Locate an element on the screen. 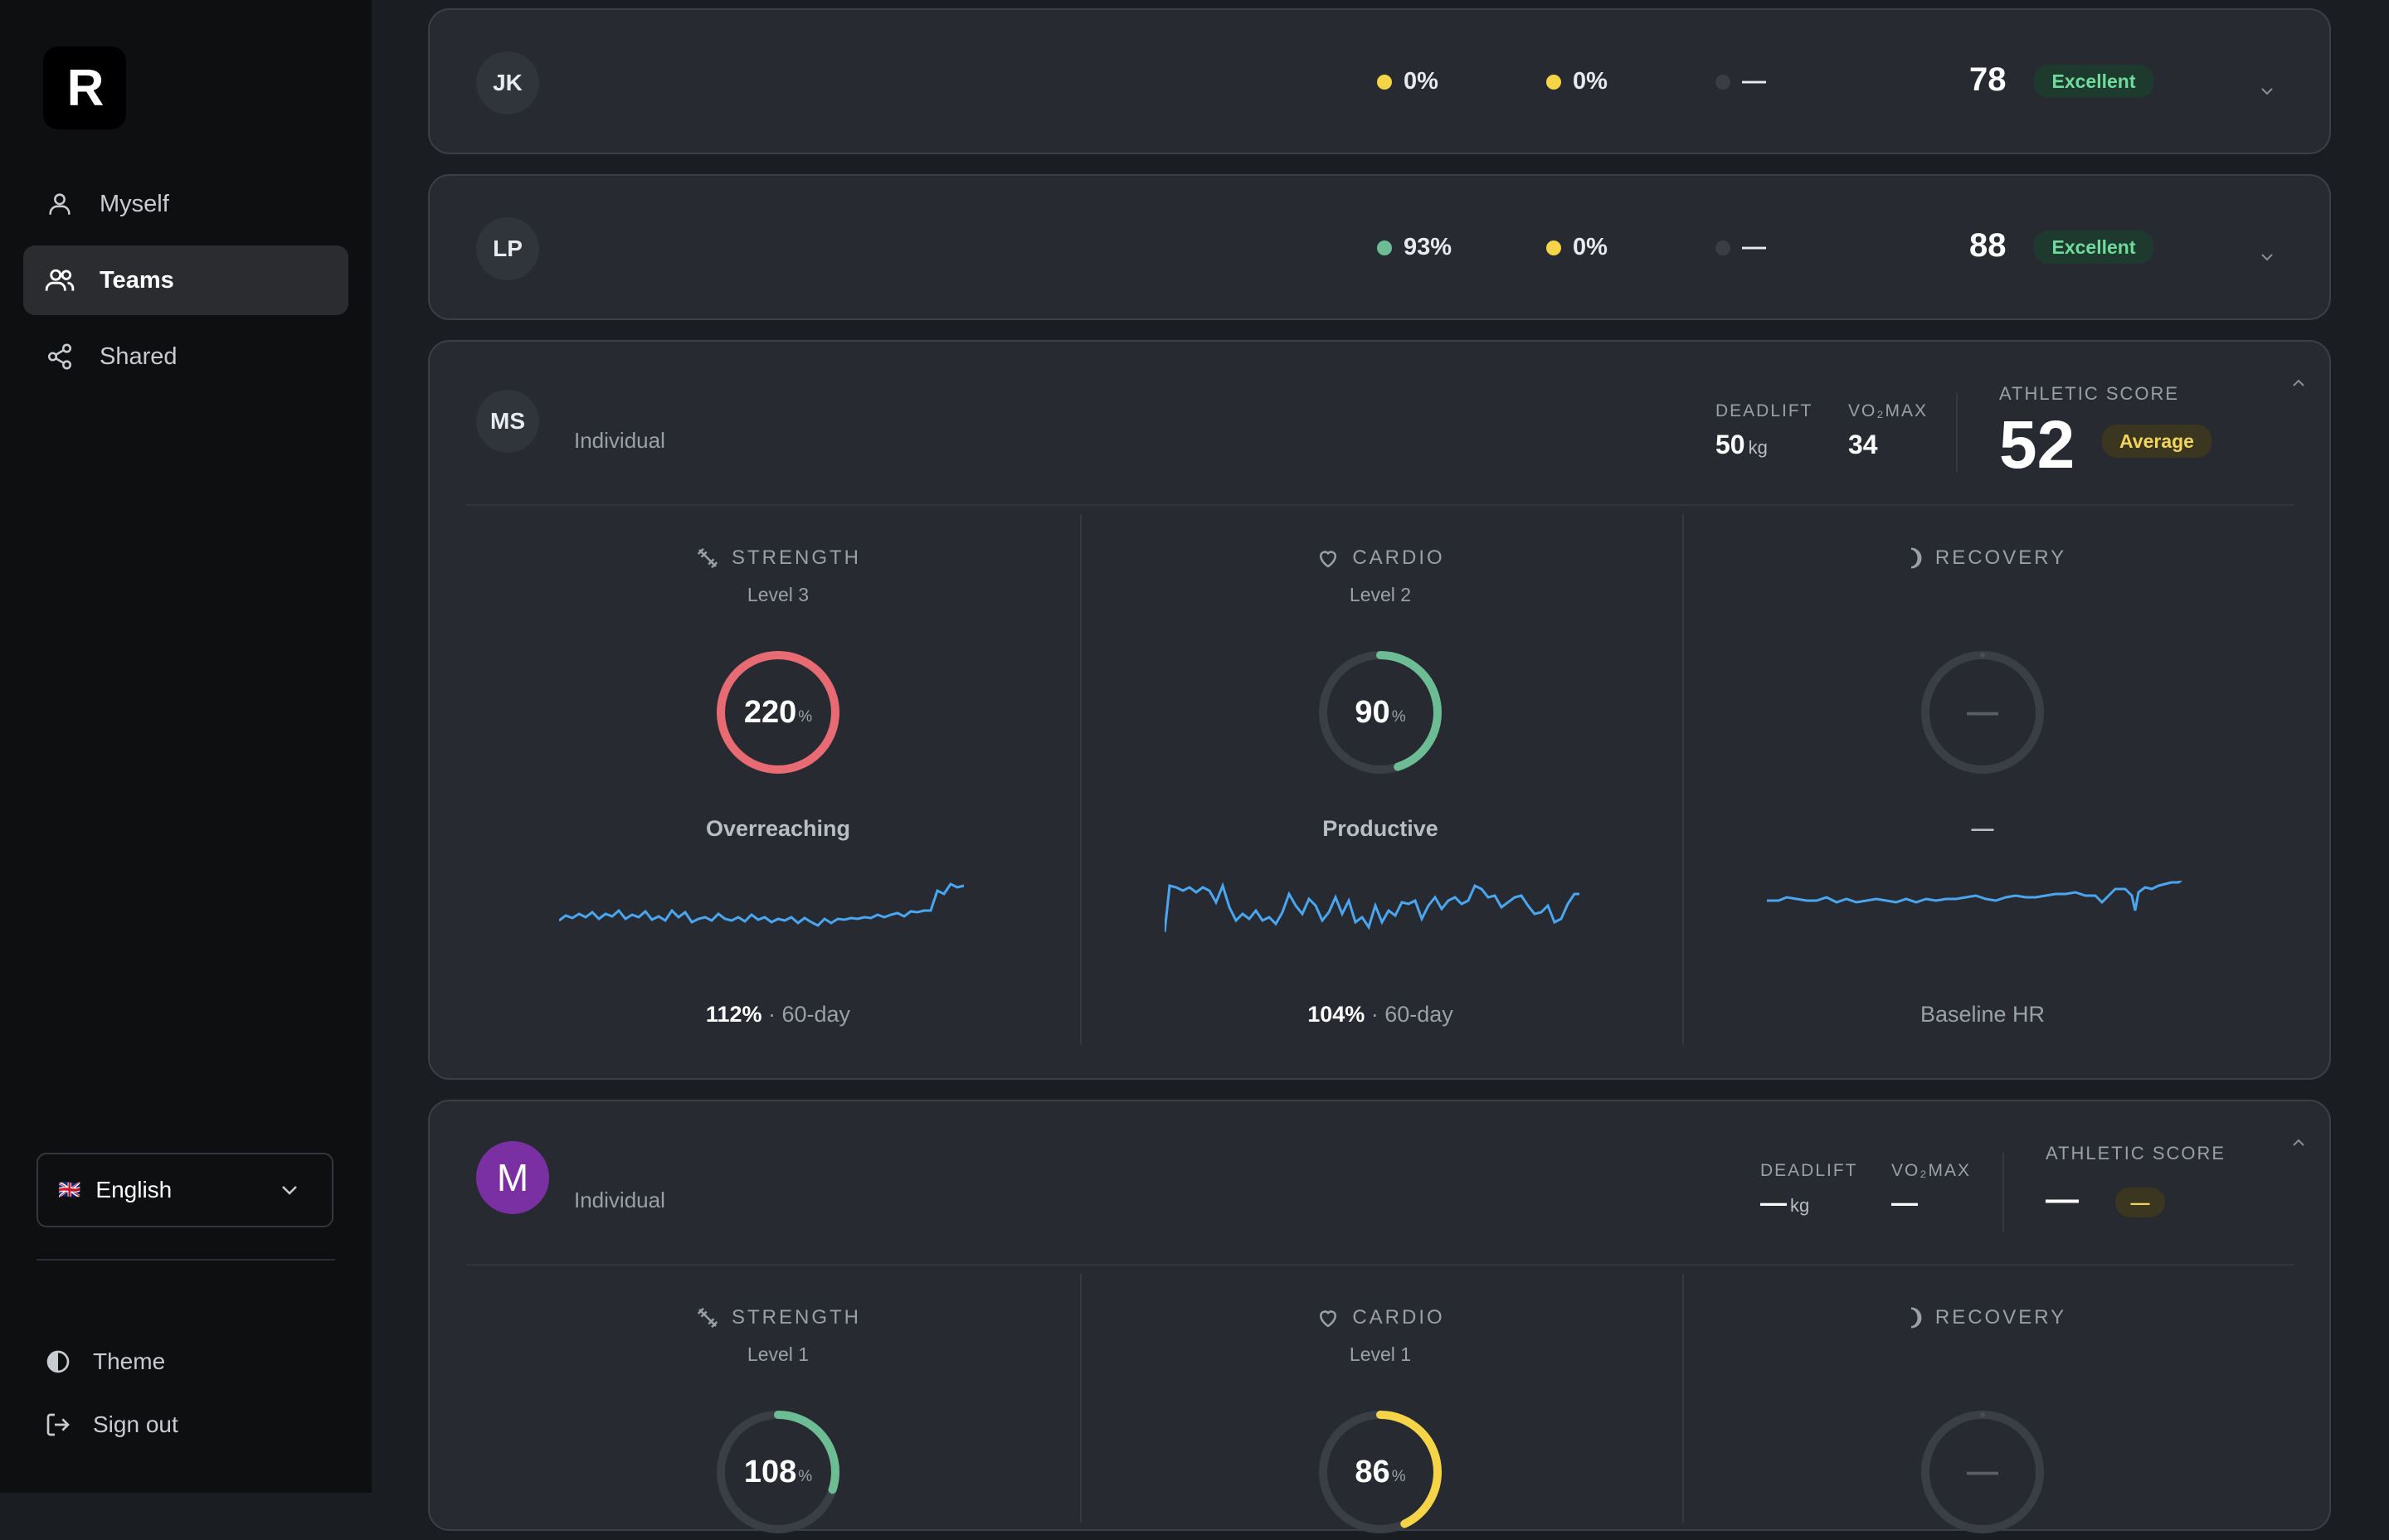 This screenshot has width=2389, height=1540. member-type: Individual is located at coordinates (619, 440).